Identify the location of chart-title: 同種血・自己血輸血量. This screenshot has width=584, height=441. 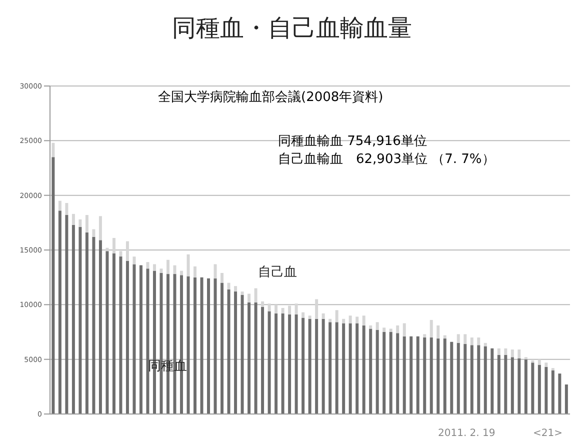
(292, 28).